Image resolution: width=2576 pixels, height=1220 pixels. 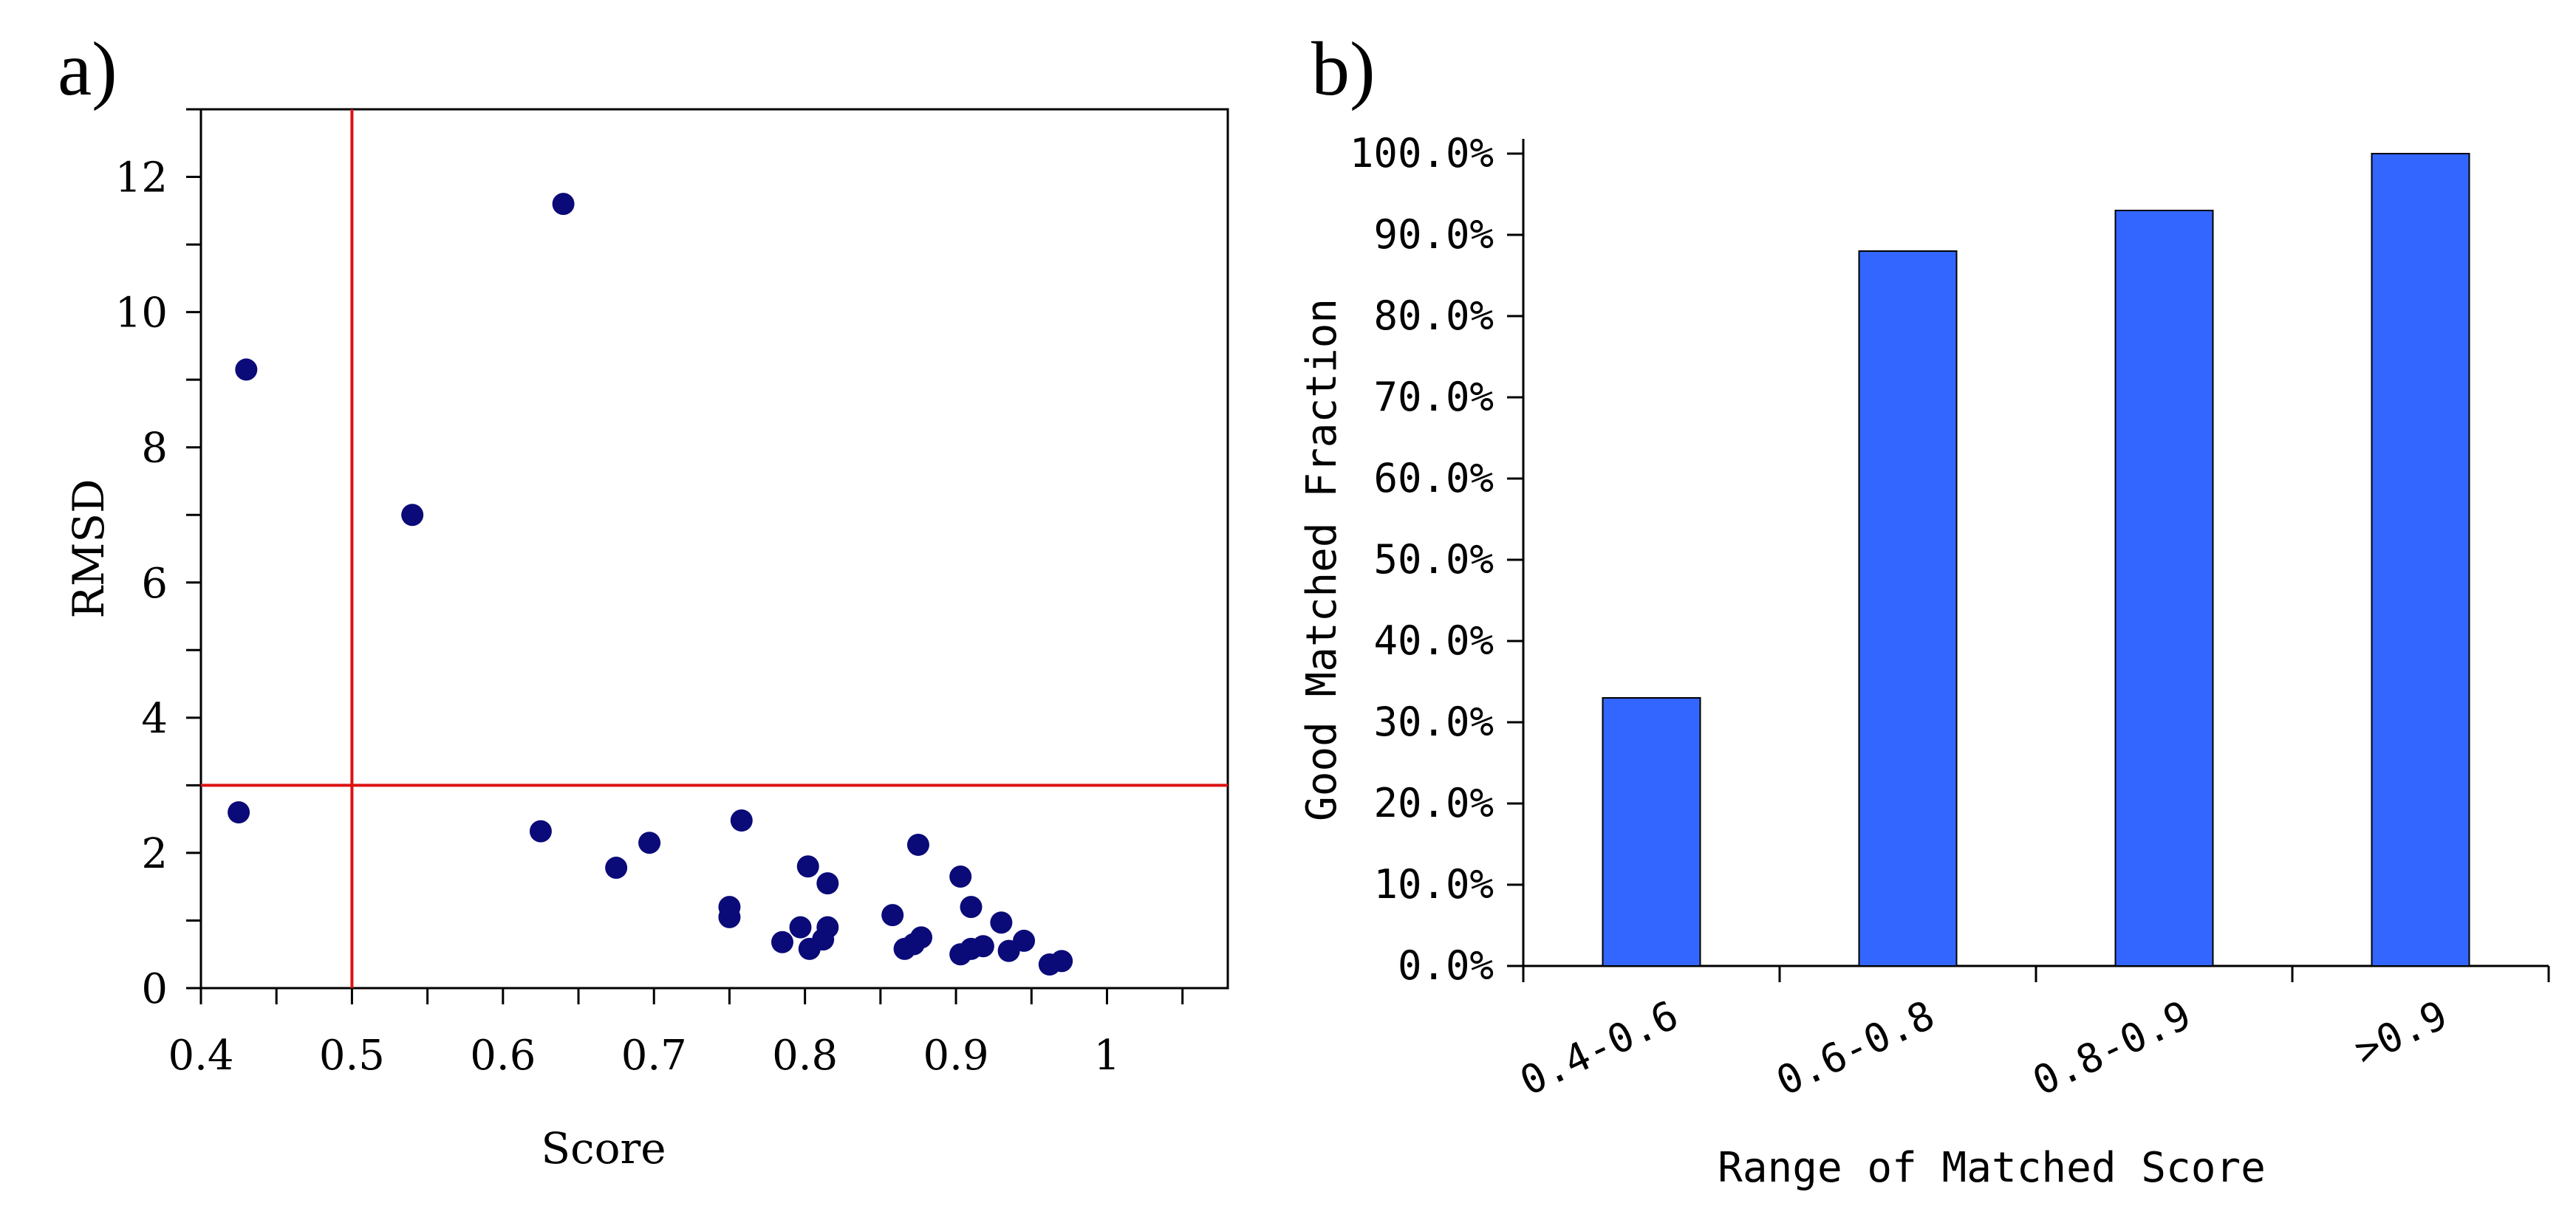 I want to click on y-tick-label: 90.0%, so click(x=1433, y=234).